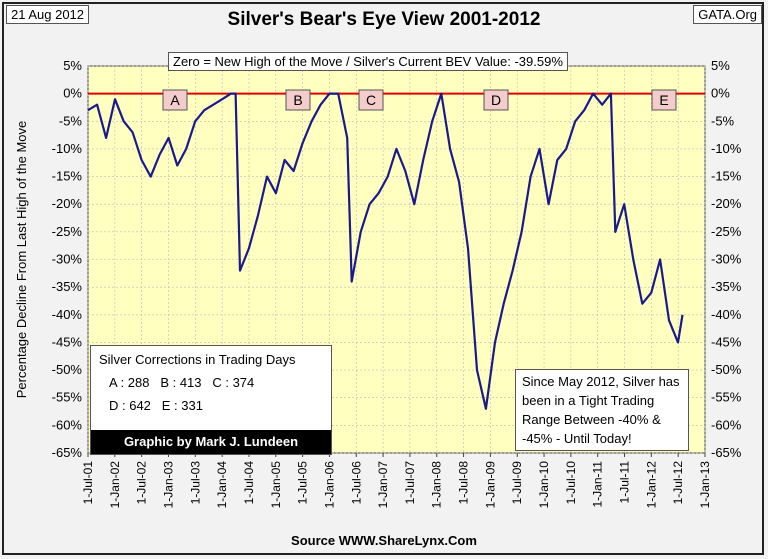  I want to click on y-tick-label-right: 5%, so click(720, 65).